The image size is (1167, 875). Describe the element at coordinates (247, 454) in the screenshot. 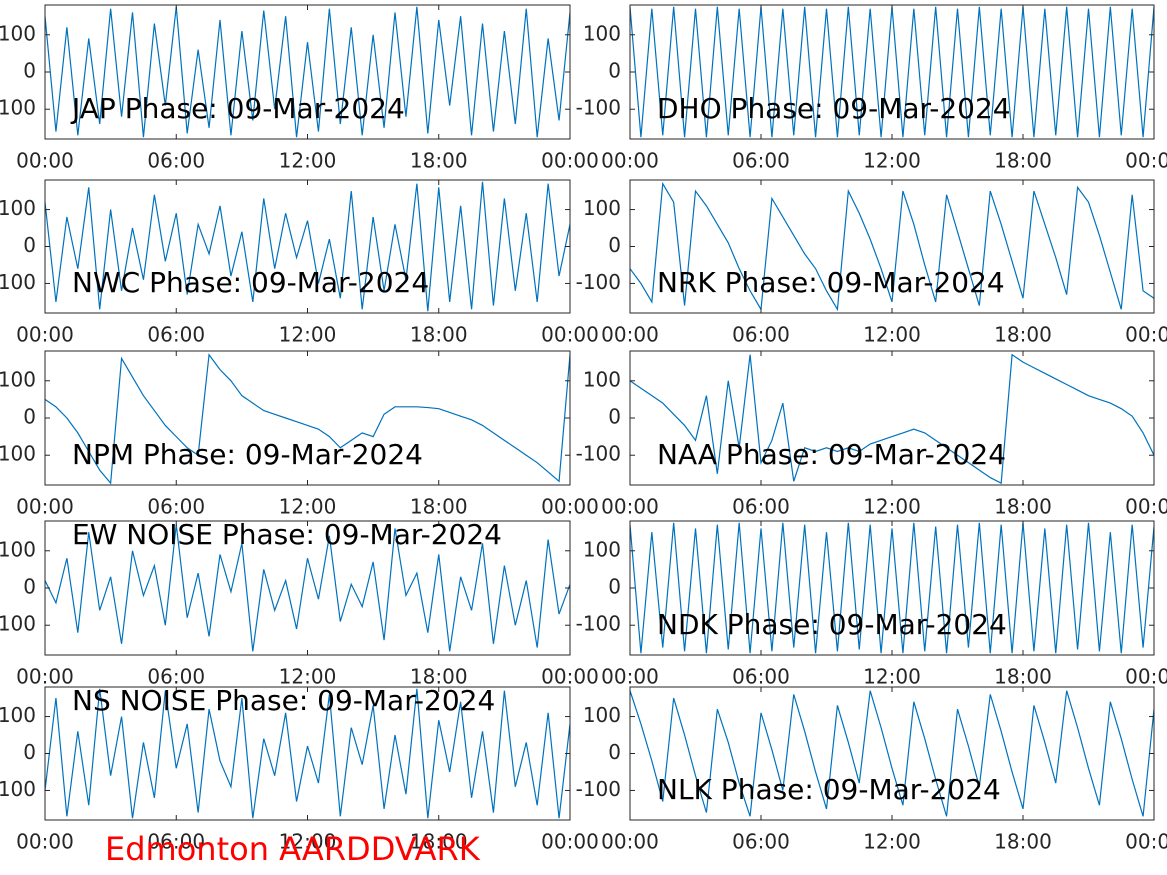

I see `panel-title: NPM Phase: 09-Mar-2024` at that location.